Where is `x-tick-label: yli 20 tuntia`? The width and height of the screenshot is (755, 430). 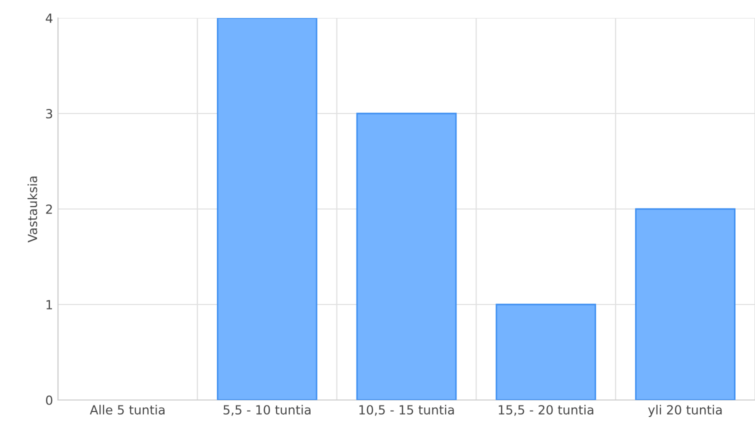
x-tick-label: yli 20 tuntia is located at coordinates (685, 410).